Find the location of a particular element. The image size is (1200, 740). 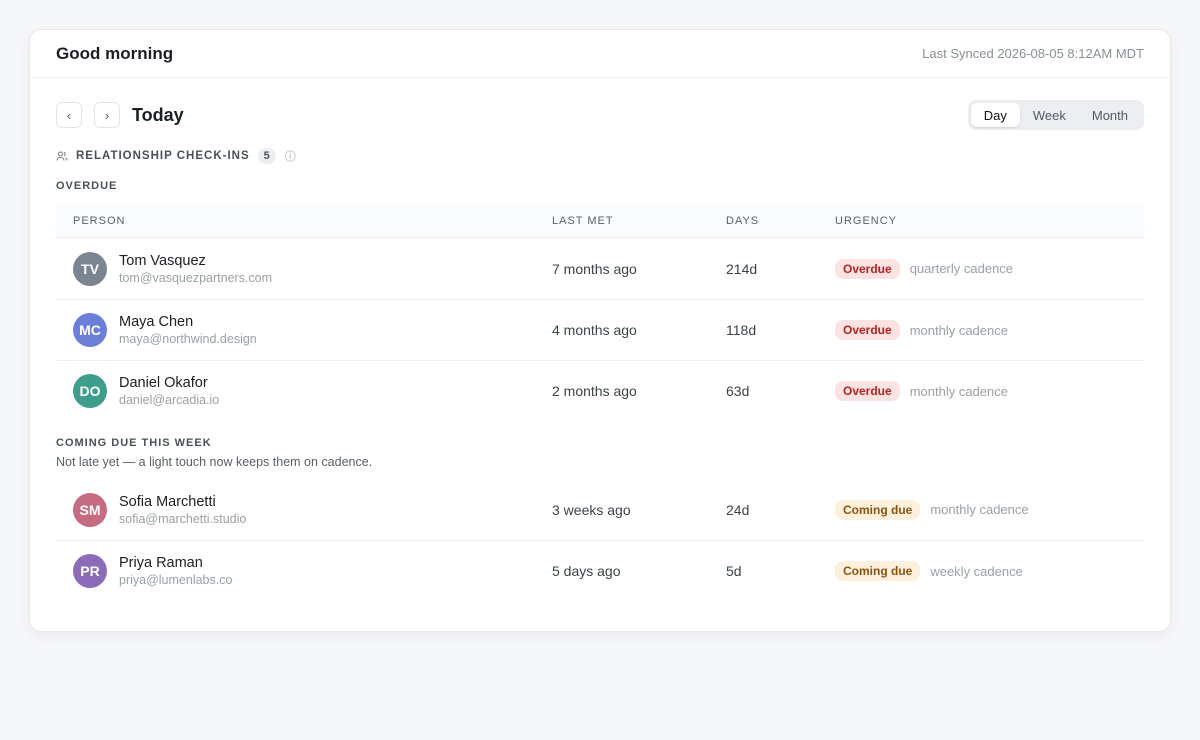

view-tab: Day is located at coordinates (995, 115).